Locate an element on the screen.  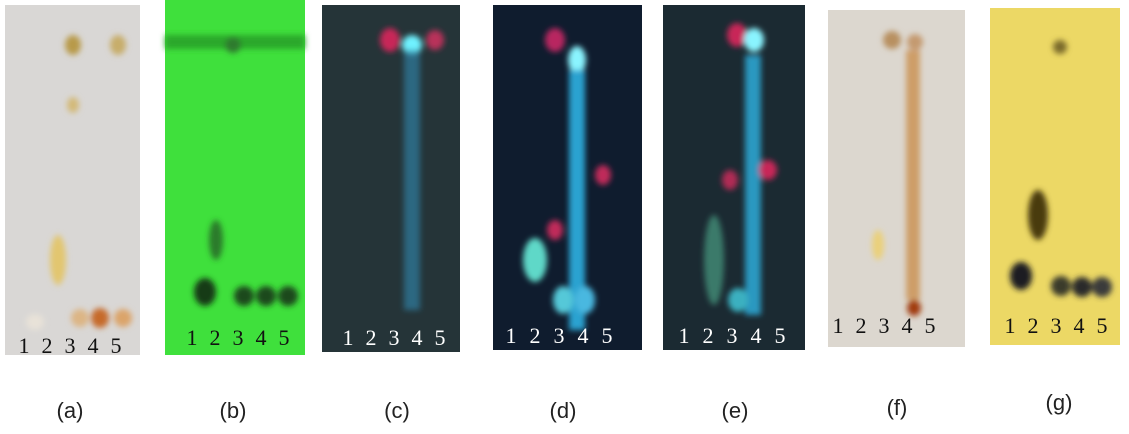
panel-label: (f) is located at coordinates (897, 407).